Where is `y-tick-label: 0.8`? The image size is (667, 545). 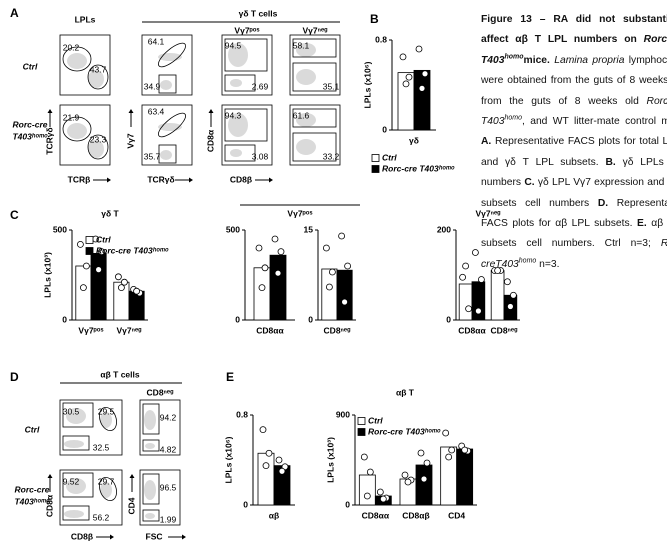 y-tick-label: 0.8 is located at coordinates (381, 39).